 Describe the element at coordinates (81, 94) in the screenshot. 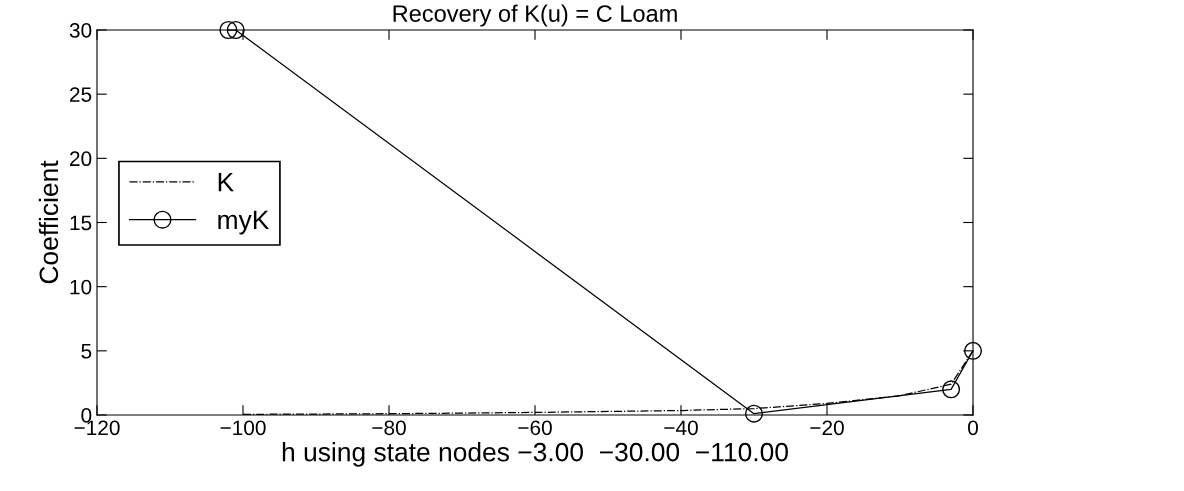

I see `y-tick-label: 25` at that location.